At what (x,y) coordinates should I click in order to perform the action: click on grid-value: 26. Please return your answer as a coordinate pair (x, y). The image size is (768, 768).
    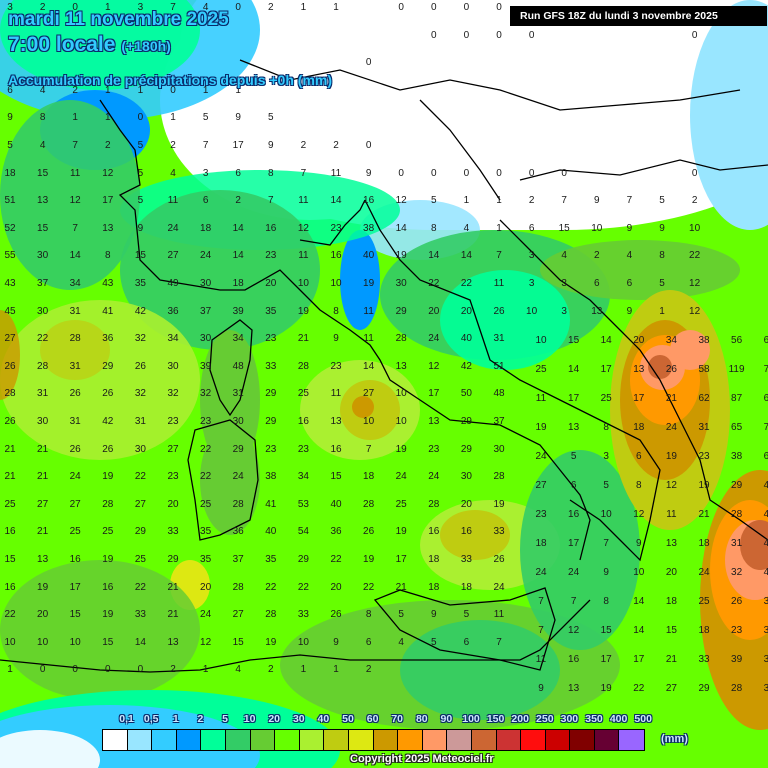
    Looking at the image, I should click on (75, 449).